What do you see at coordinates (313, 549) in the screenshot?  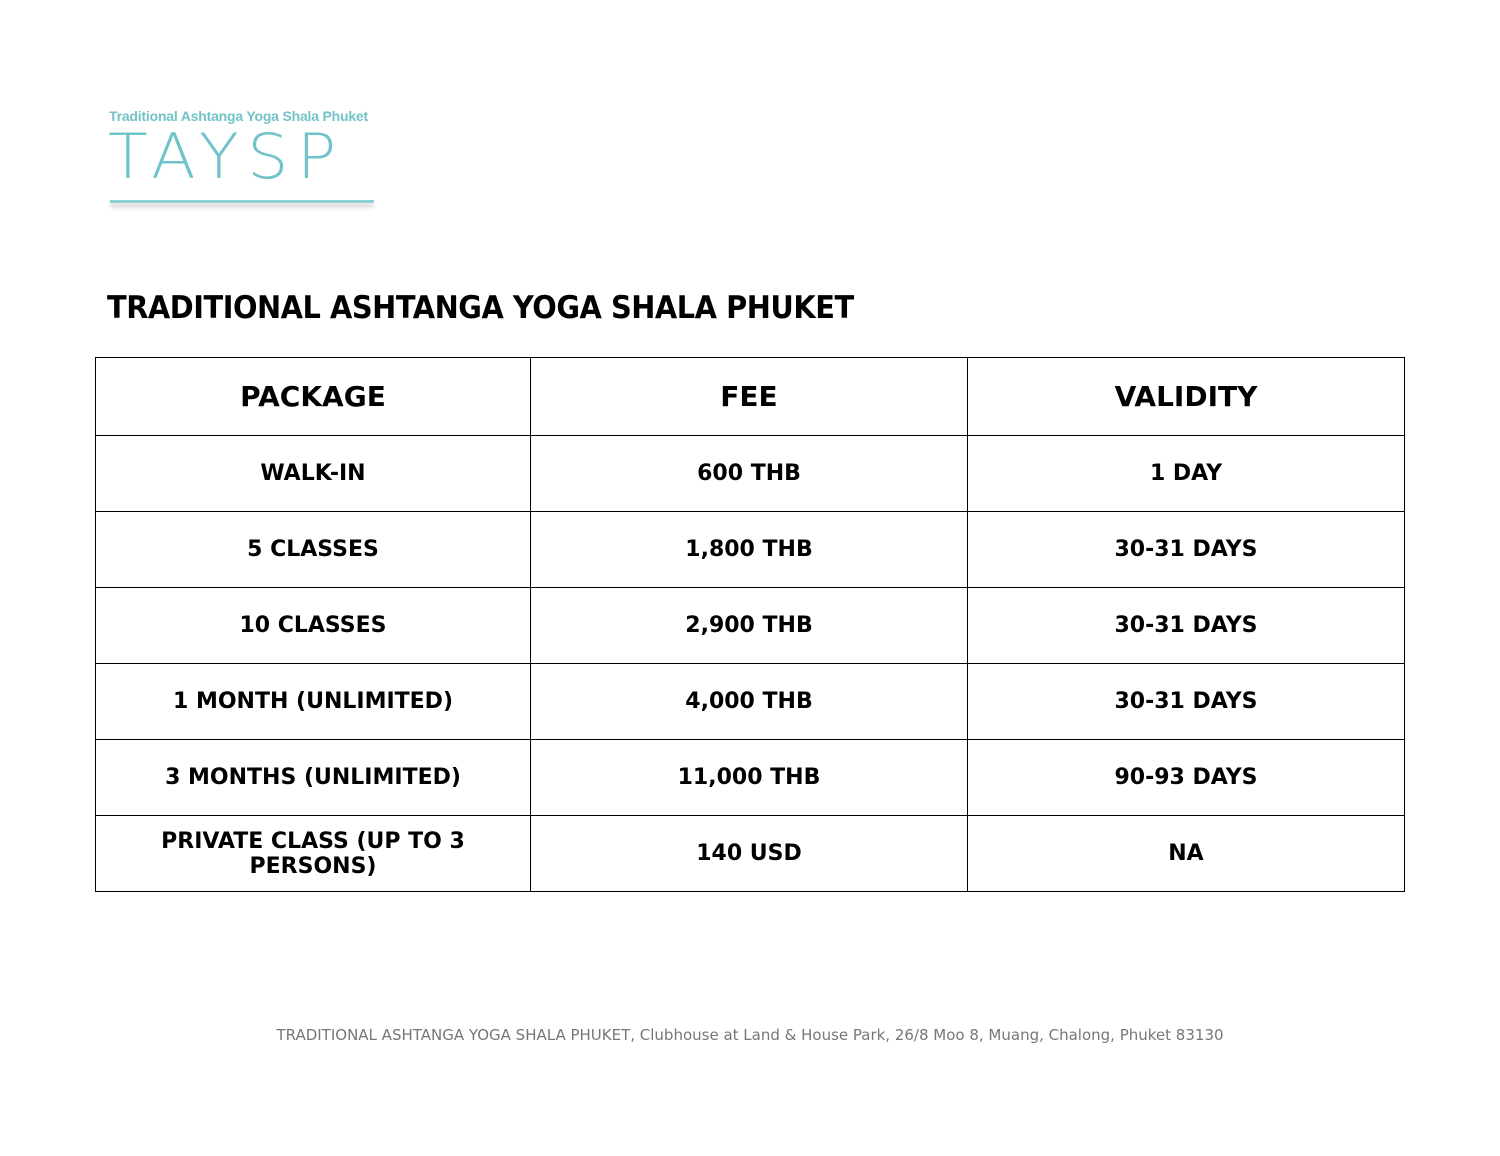 I see `cell-package: 5 CLASSES` at bounding box center [313, 549].